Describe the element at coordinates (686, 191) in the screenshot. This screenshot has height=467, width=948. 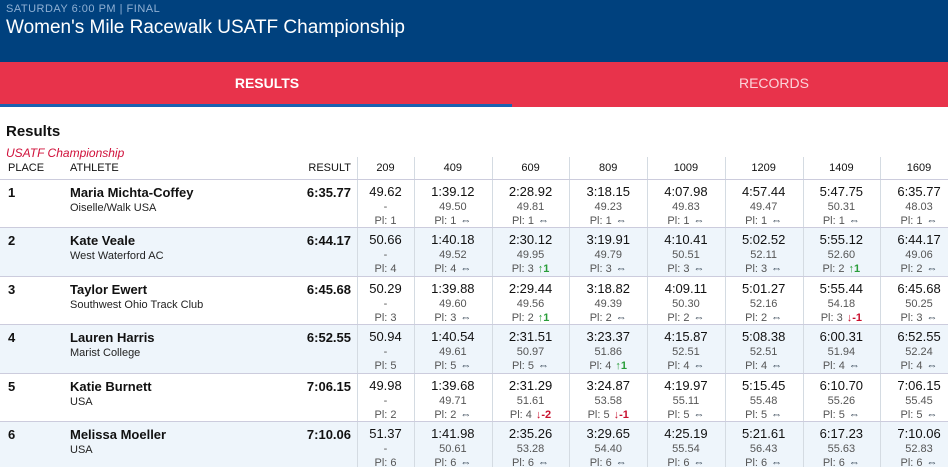
I see `split-time: 4:07.98` at that location.